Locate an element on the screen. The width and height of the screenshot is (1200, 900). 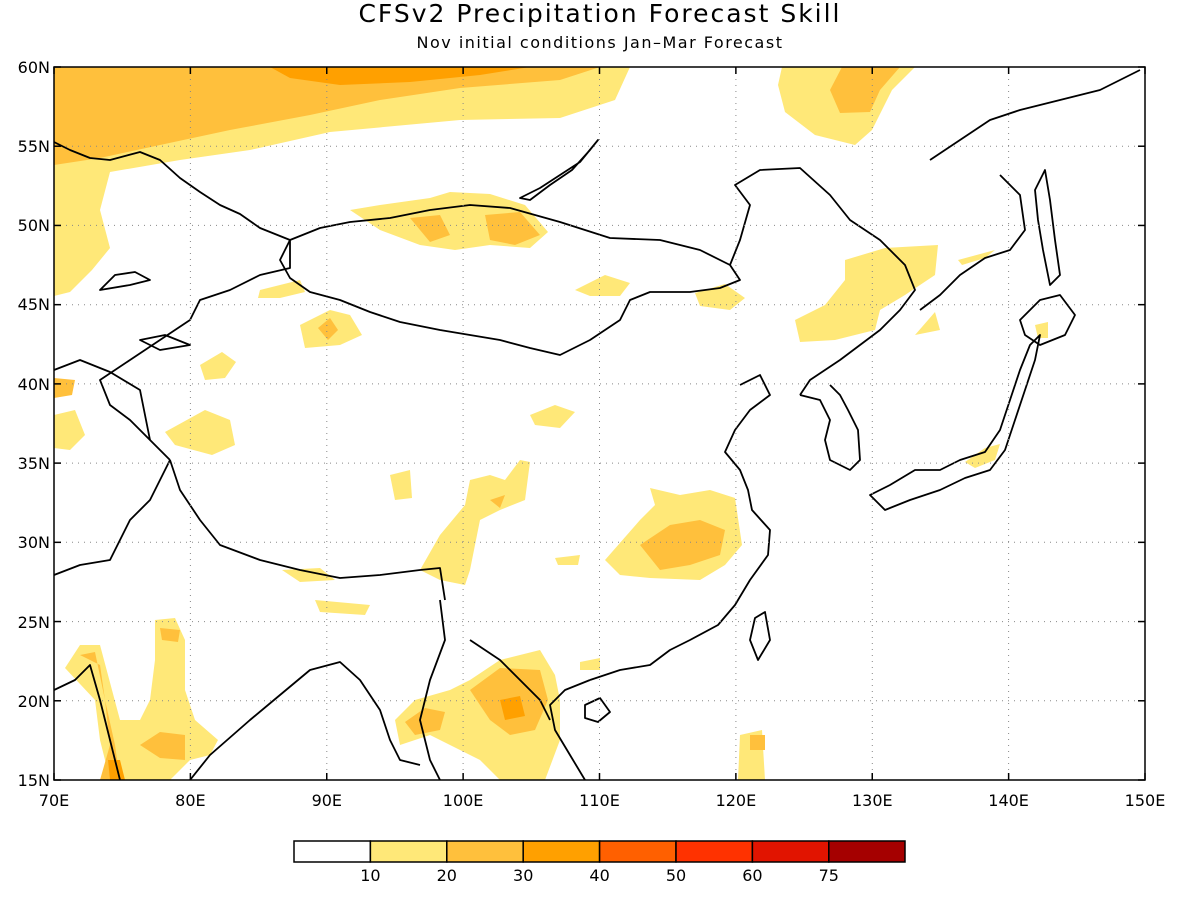
lat-axis: 60N 55N 50N 45N 40N 35N 30N 25N 20N 15N is located at coordinates (34, 424).